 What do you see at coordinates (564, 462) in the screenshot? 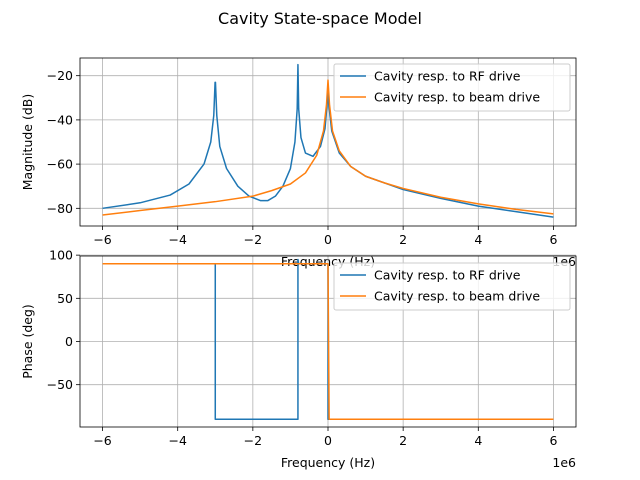
I see `phase-x-multiplier: 1e6` at bounding box center [564, 462].